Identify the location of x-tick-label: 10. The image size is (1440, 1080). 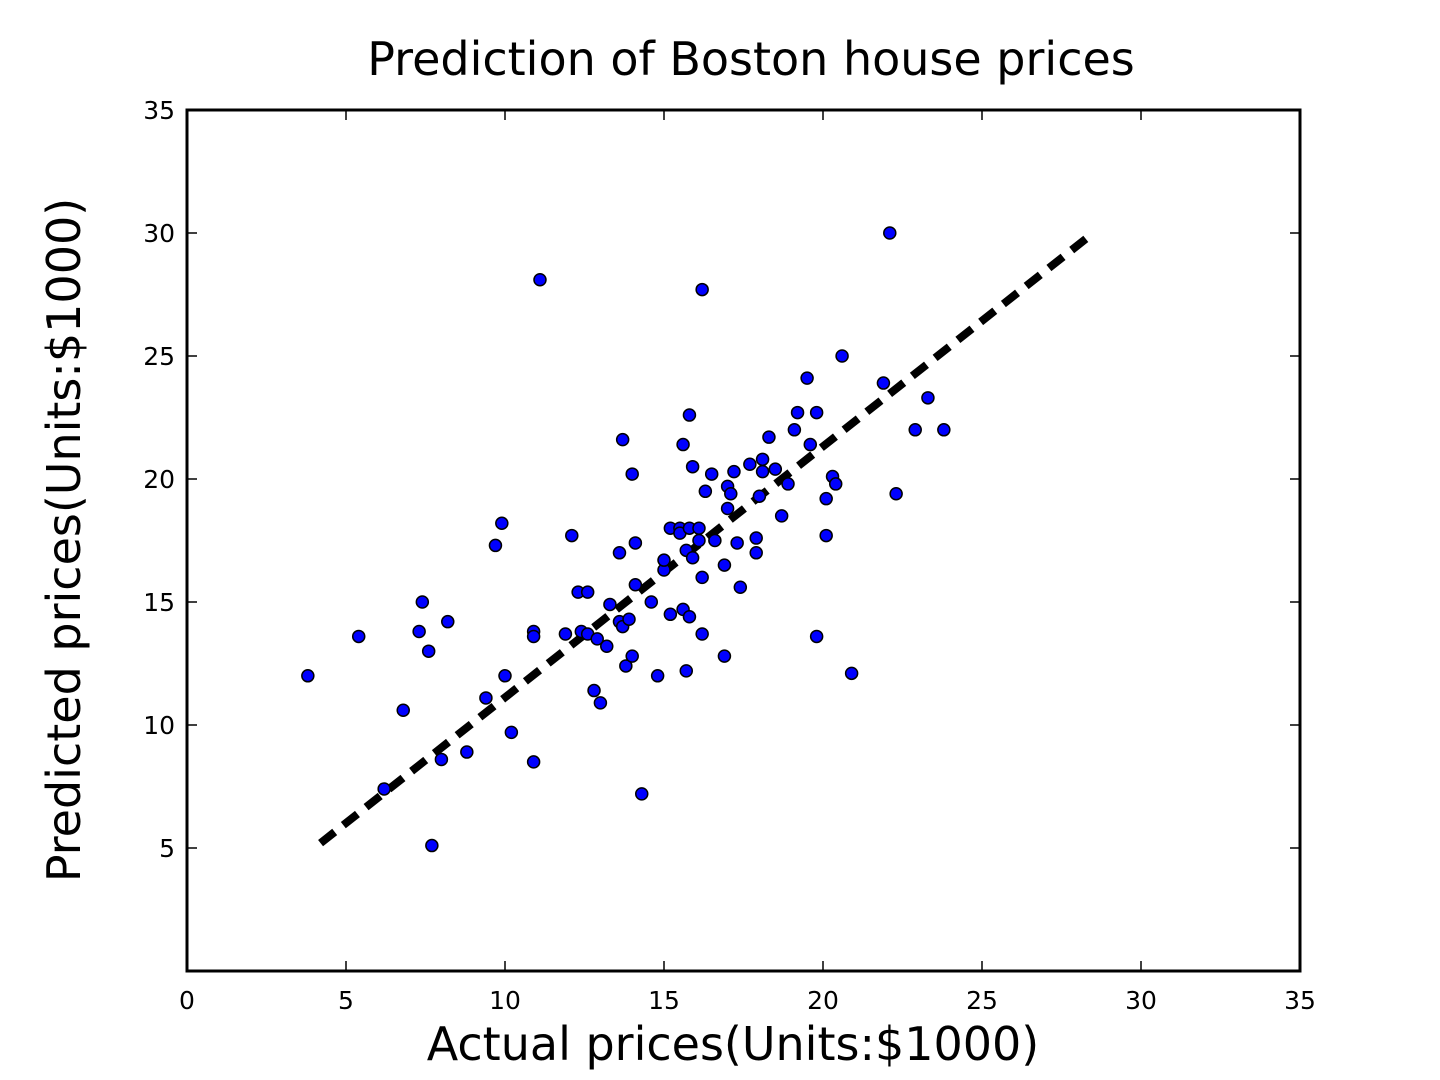
(505, 1000).